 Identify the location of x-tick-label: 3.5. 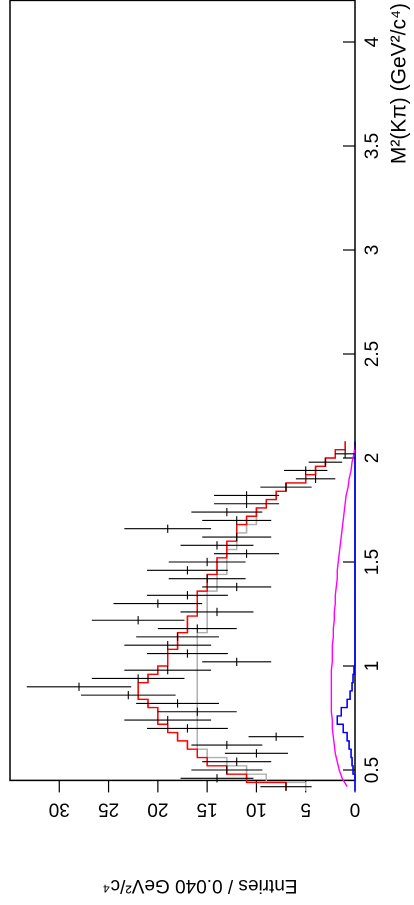
(372, 146).